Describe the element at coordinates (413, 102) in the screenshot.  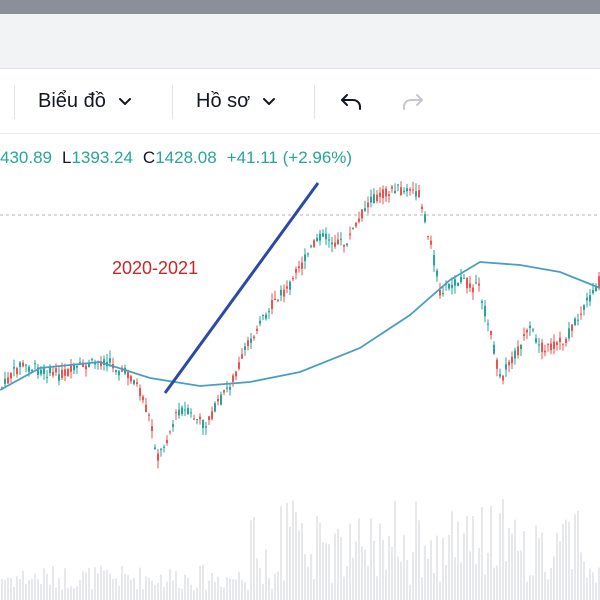
I see `redo-button` at that location.